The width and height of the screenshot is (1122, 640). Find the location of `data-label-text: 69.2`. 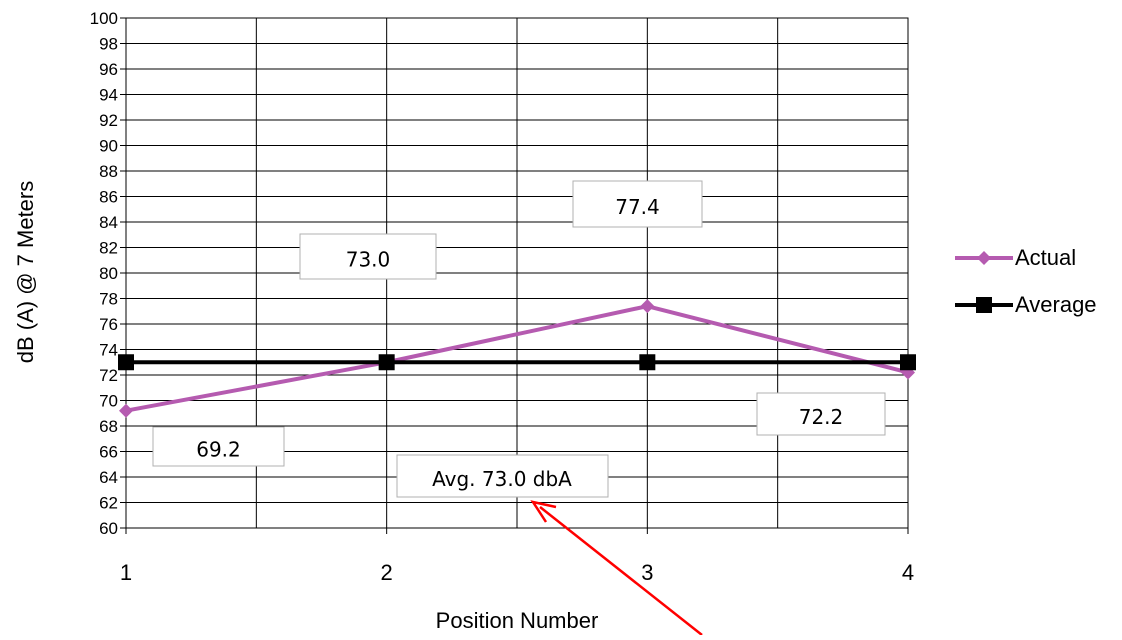

data-label-text: 69.2 is located at coordinates (218, 450).